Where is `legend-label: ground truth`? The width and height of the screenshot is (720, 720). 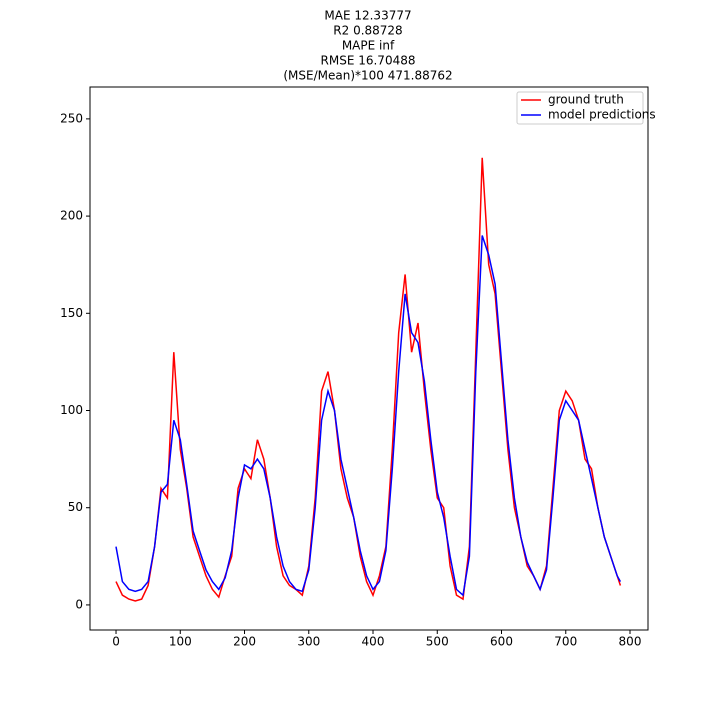 legend-label: ground truth is located at coordinates (586, 100).